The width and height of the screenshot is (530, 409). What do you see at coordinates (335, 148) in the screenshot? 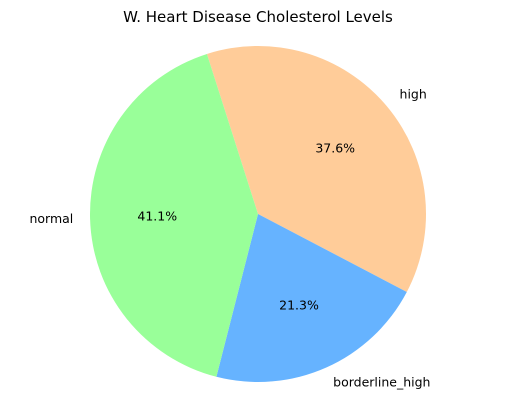
I see `slice-percent-high: 37.6%` at bounding box center [335, 148].